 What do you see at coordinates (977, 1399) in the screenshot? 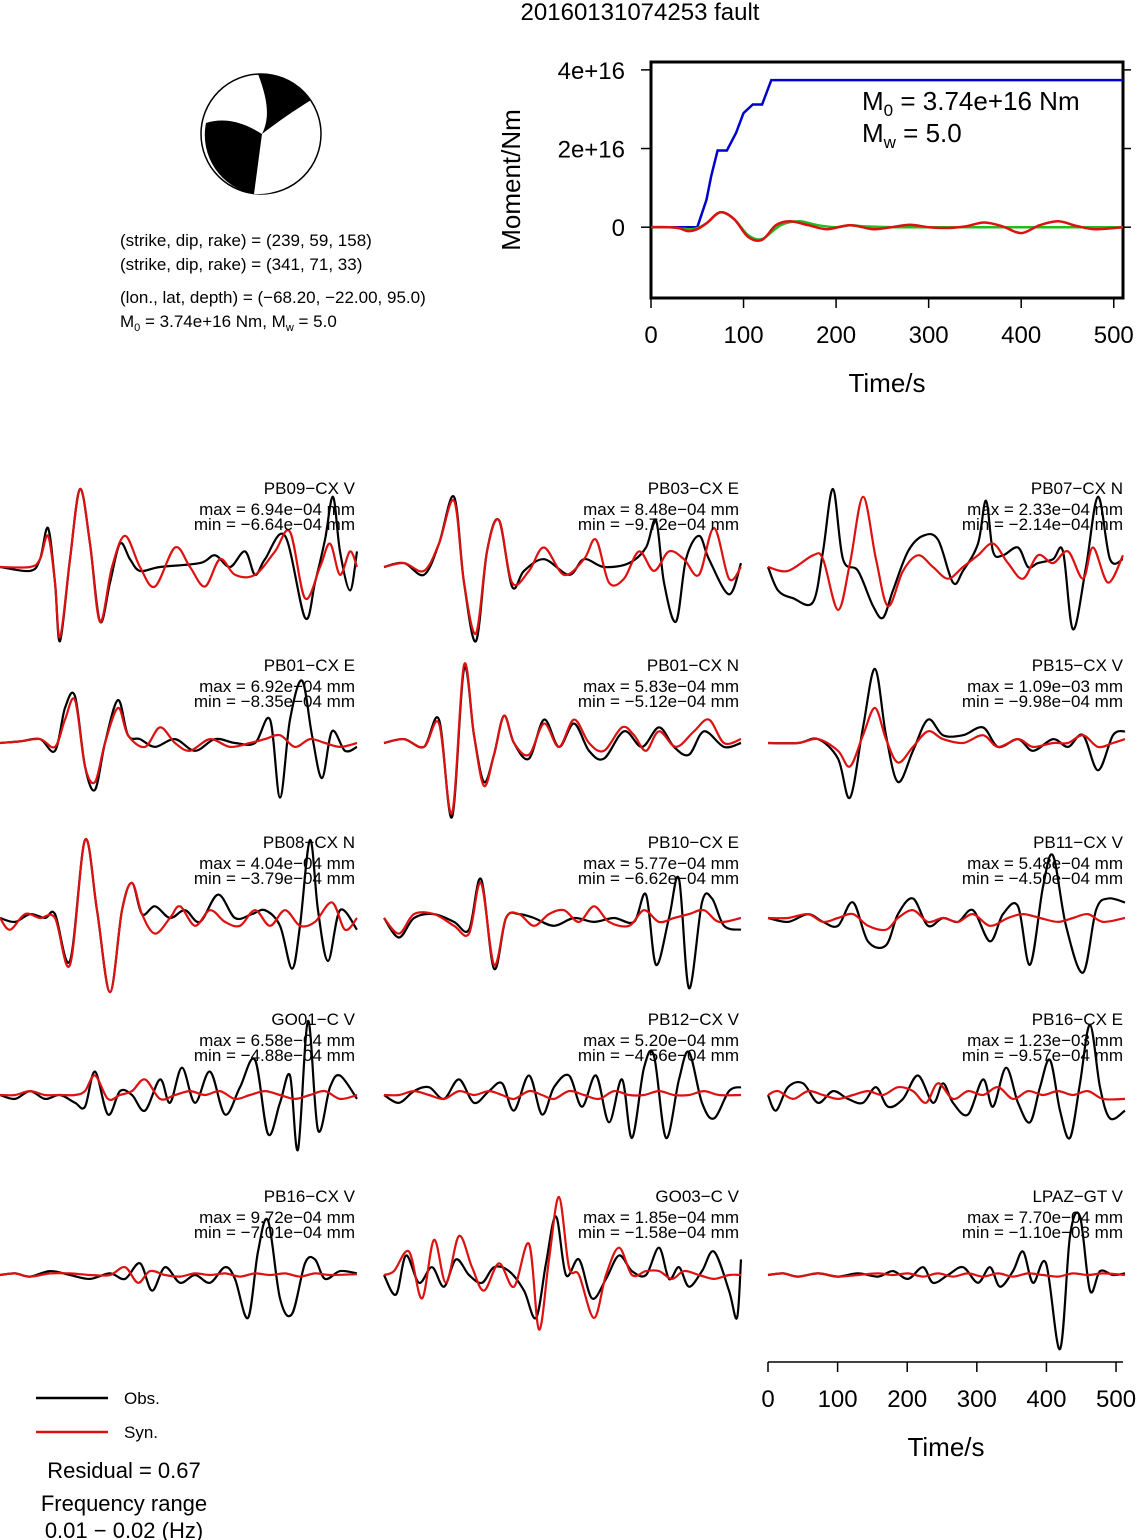
I see `waveform-xtick-label: 300` at bounding box center [977, 1399].